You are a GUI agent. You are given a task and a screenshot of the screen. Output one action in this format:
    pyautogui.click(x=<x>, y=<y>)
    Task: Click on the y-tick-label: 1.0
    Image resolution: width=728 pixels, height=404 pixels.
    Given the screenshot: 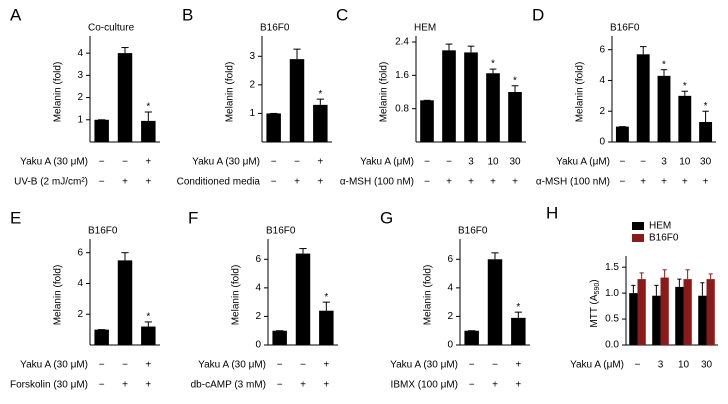 What is the action you would take?
    pyautogui.click(x=612, y=293)
    